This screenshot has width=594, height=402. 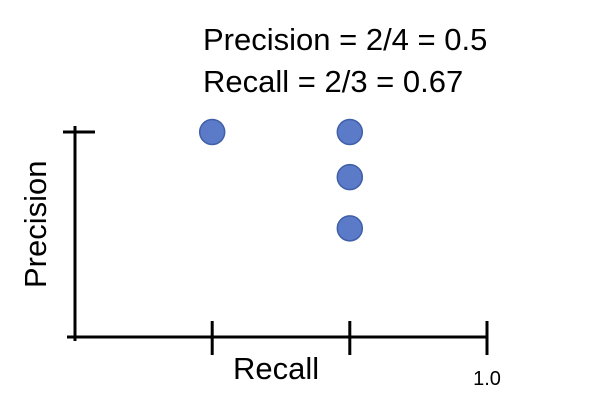 I want to click on x-axis-title: Recall, so click(x=276, y=368).